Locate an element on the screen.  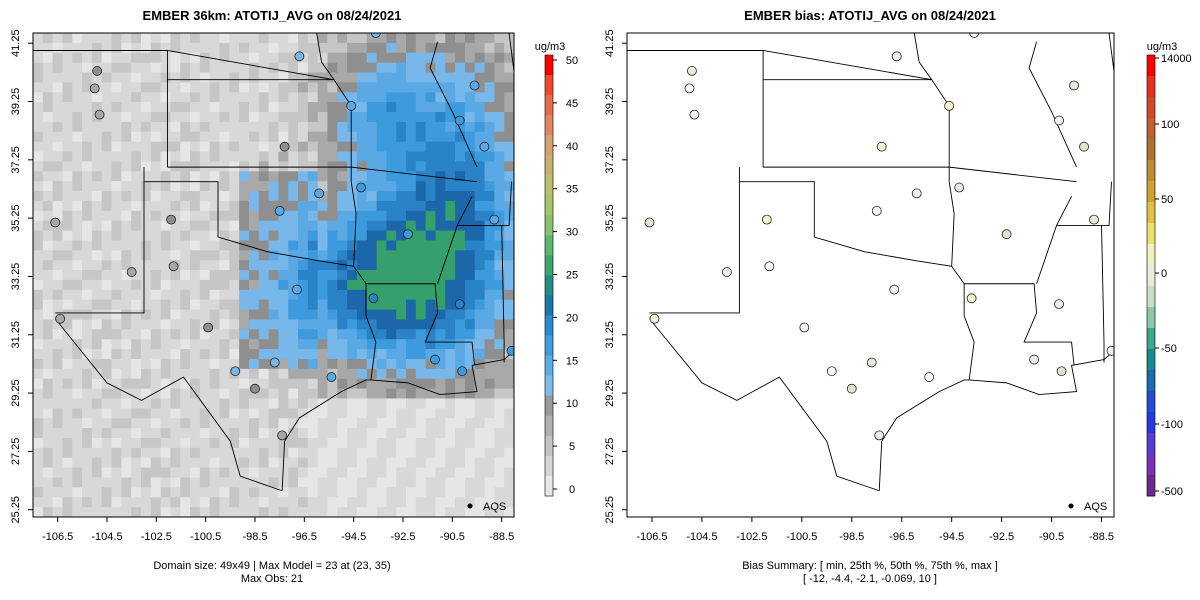
right-legend-label: AQS is located at coordinates (1095, 507).